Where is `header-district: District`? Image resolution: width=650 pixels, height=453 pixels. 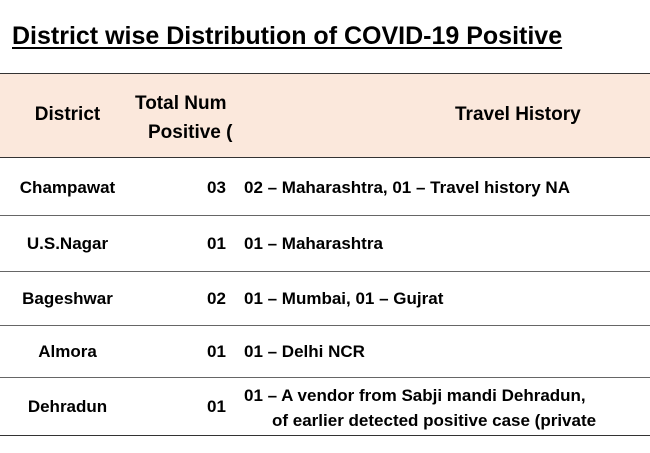
header-district: District is located at coordinates (67, 114).